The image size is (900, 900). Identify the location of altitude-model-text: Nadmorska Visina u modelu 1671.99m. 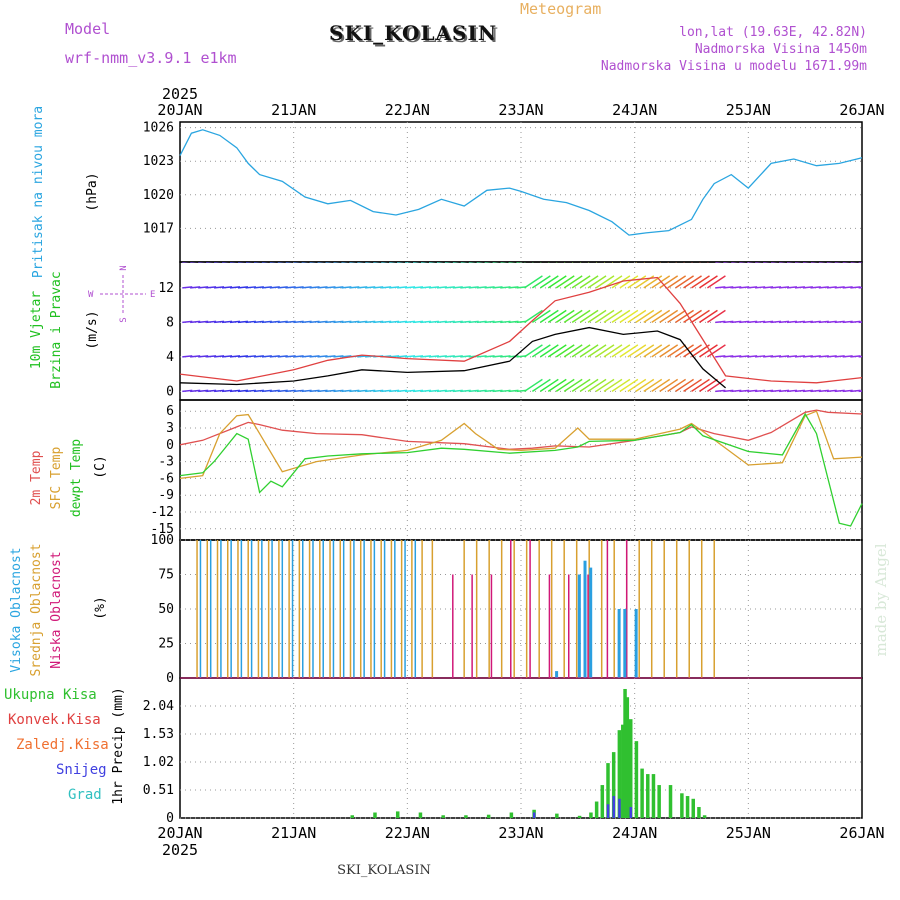
(734, 66).